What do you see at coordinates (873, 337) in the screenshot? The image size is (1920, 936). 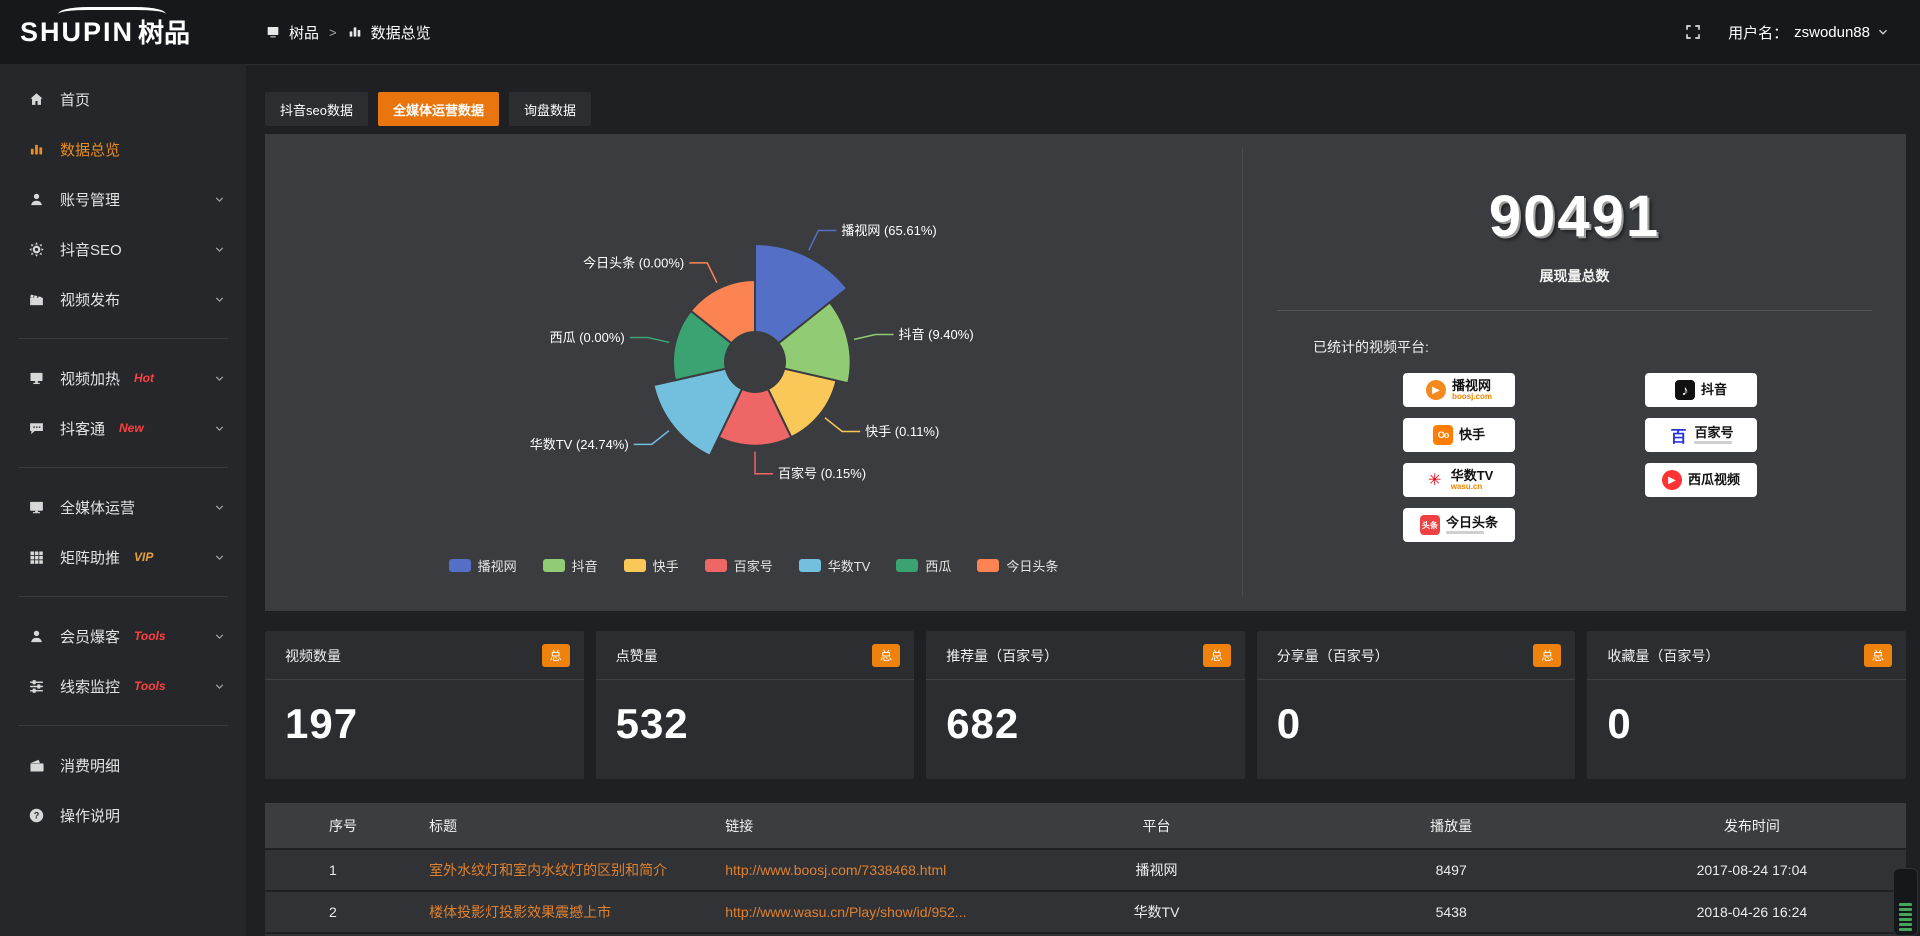 I see `pie-label-line` at bounding box center [873, 337].